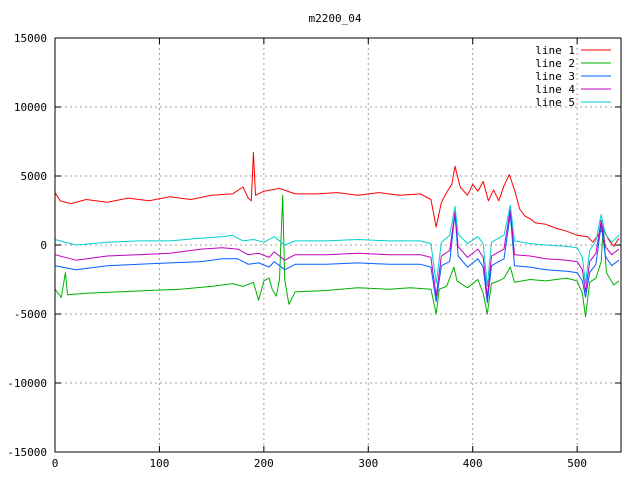 This screenshot has height=480, width=640. I want to click on y-tick-label: -10000, so click(27, 383).